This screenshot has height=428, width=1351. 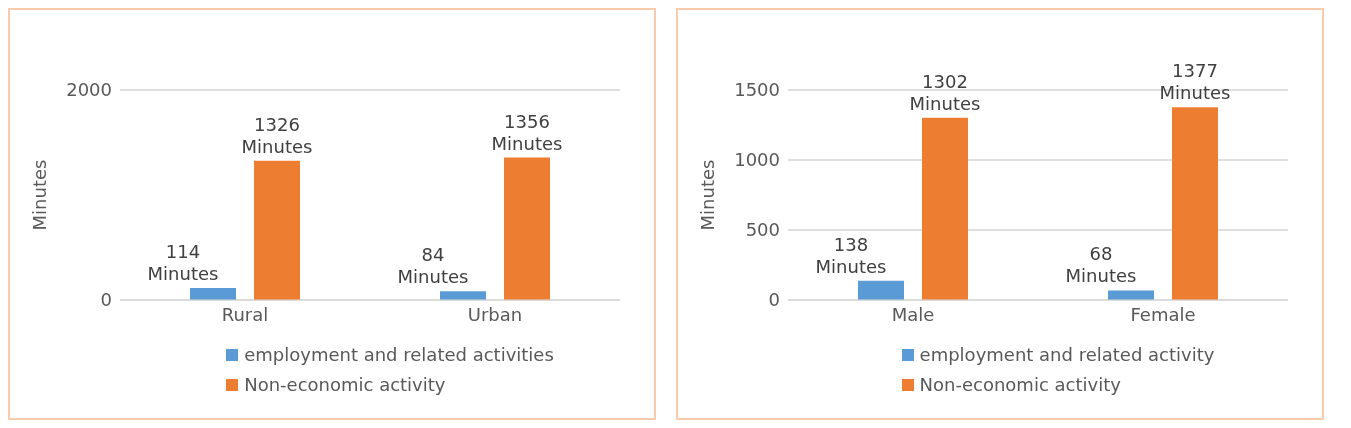 What do you see at coordinates (245, 314) in the screenshot?
I see `x-tick-label: Rural` at bounding box center [245, 314].